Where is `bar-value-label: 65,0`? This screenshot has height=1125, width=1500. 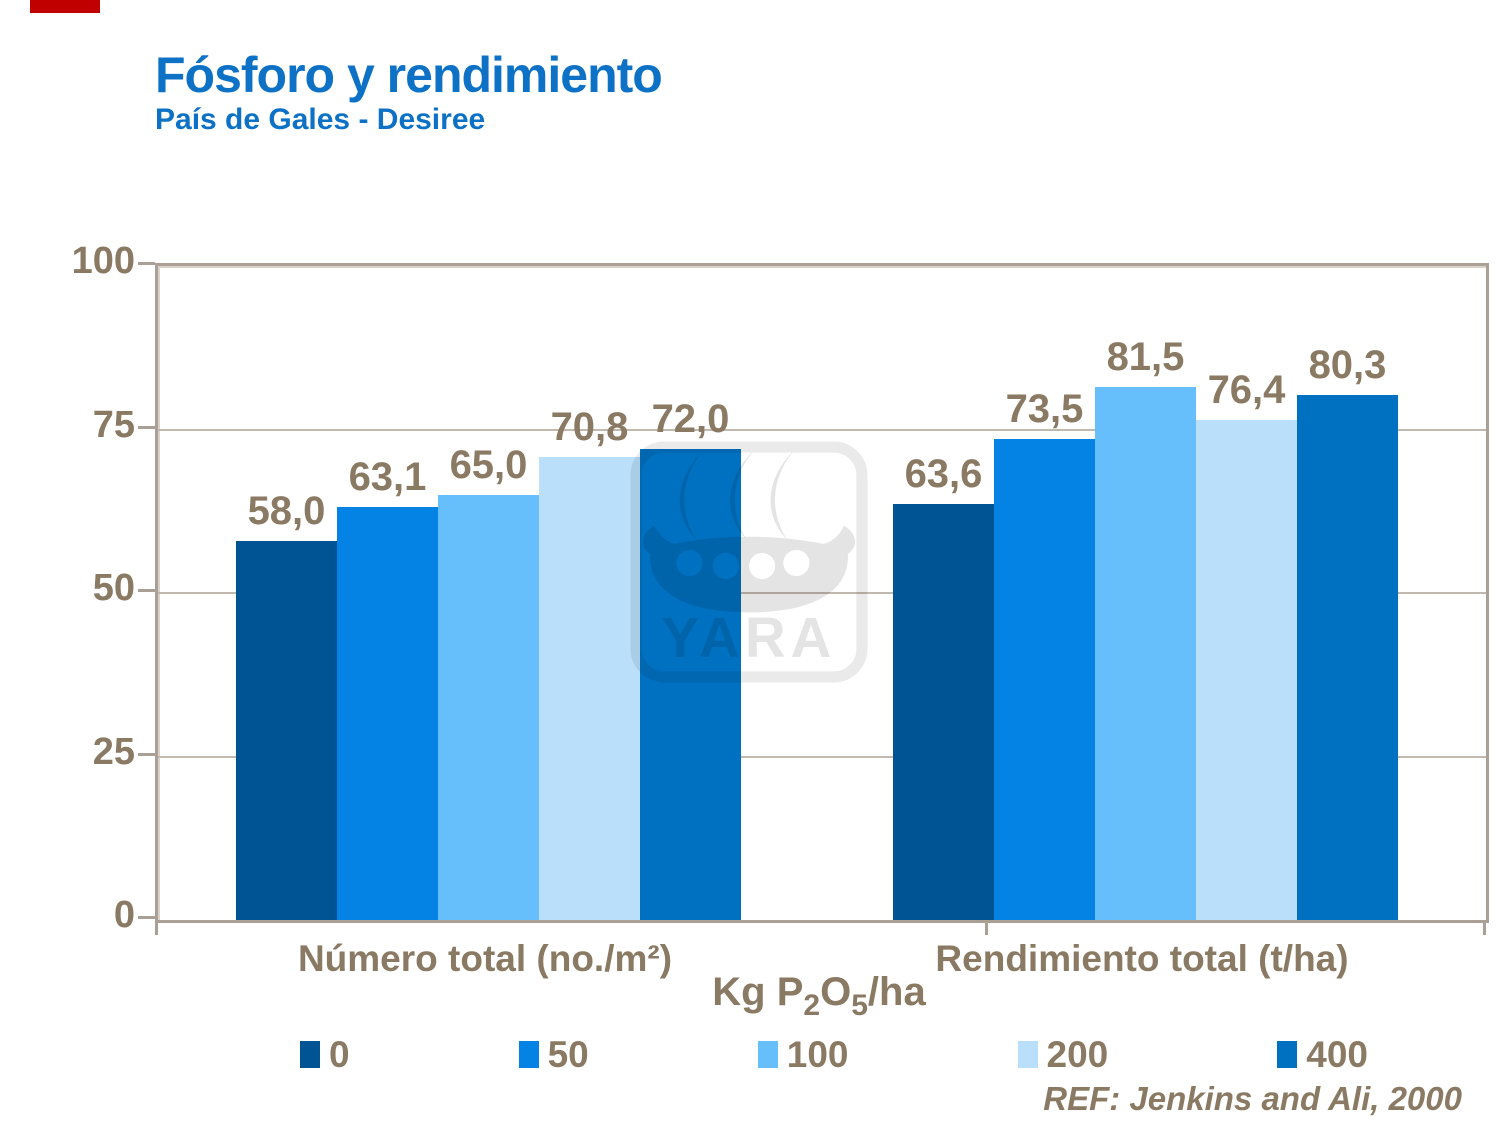
bar-value-label: 65,0 is located at coordinates (488, 464).